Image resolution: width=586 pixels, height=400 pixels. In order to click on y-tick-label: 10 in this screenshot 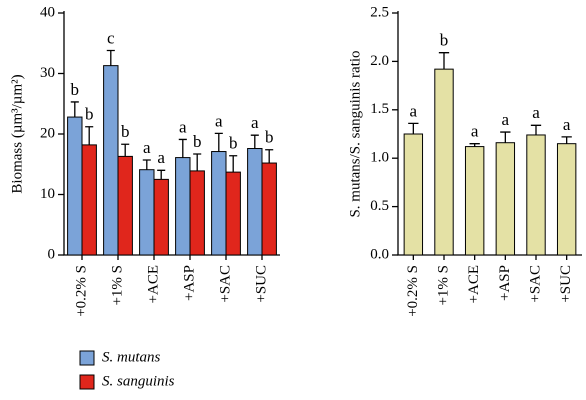, I will do `click(47, 194)`.